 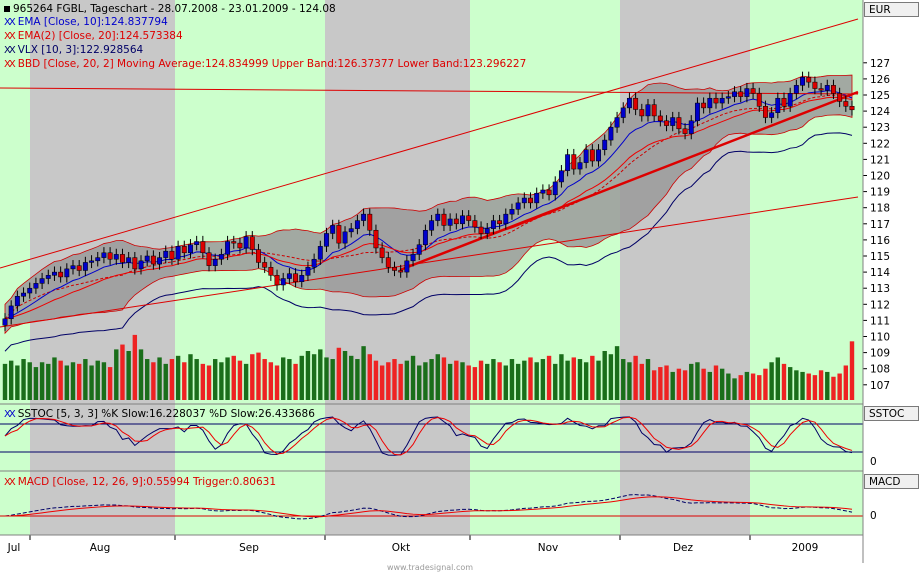 I want to click on y-tick-label: 127, so click(x=880, y=64).